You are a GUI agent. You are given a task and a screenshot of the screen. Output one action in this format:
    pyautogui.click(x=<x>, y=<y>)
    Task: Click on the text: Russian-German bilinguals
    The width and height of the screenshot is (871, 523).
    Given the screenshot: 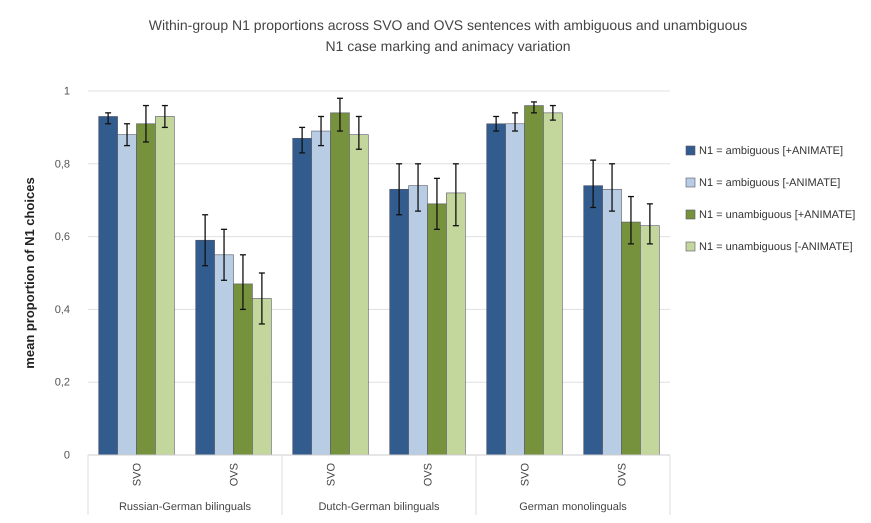 What is the action you would take?
    pyautogui.click(x=185, y=507)
    